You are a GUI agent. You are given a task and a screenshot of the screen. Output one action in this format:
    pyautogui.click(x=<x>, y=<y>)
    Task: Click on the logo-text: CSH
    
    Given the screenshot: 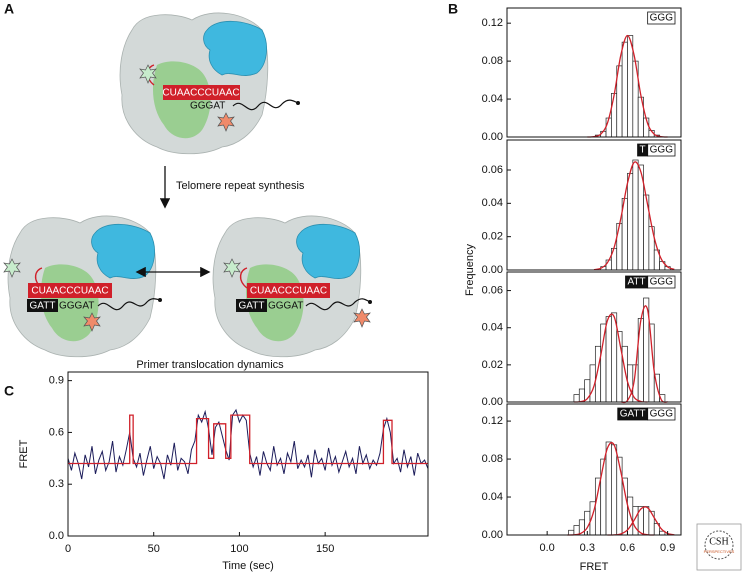 What is the action you would take?
    pyautogui.click(x=718, y=541)
    